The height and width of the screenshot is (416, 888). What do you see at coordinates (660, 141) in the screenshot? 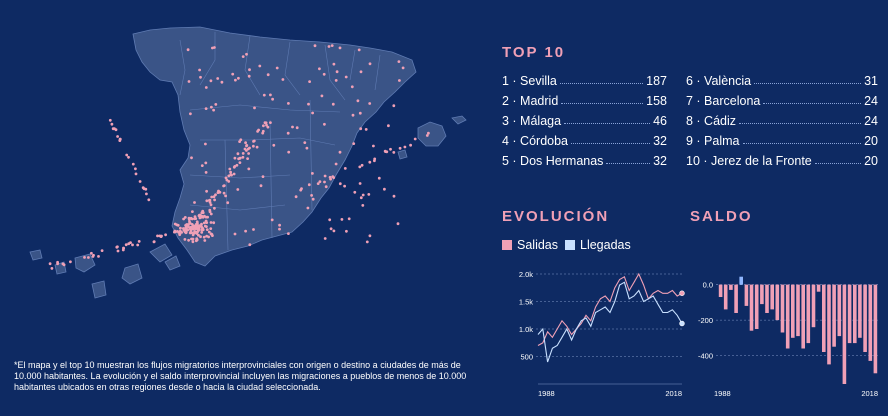
I see `top10-item-value: 32` at bounding box center [660, 141].